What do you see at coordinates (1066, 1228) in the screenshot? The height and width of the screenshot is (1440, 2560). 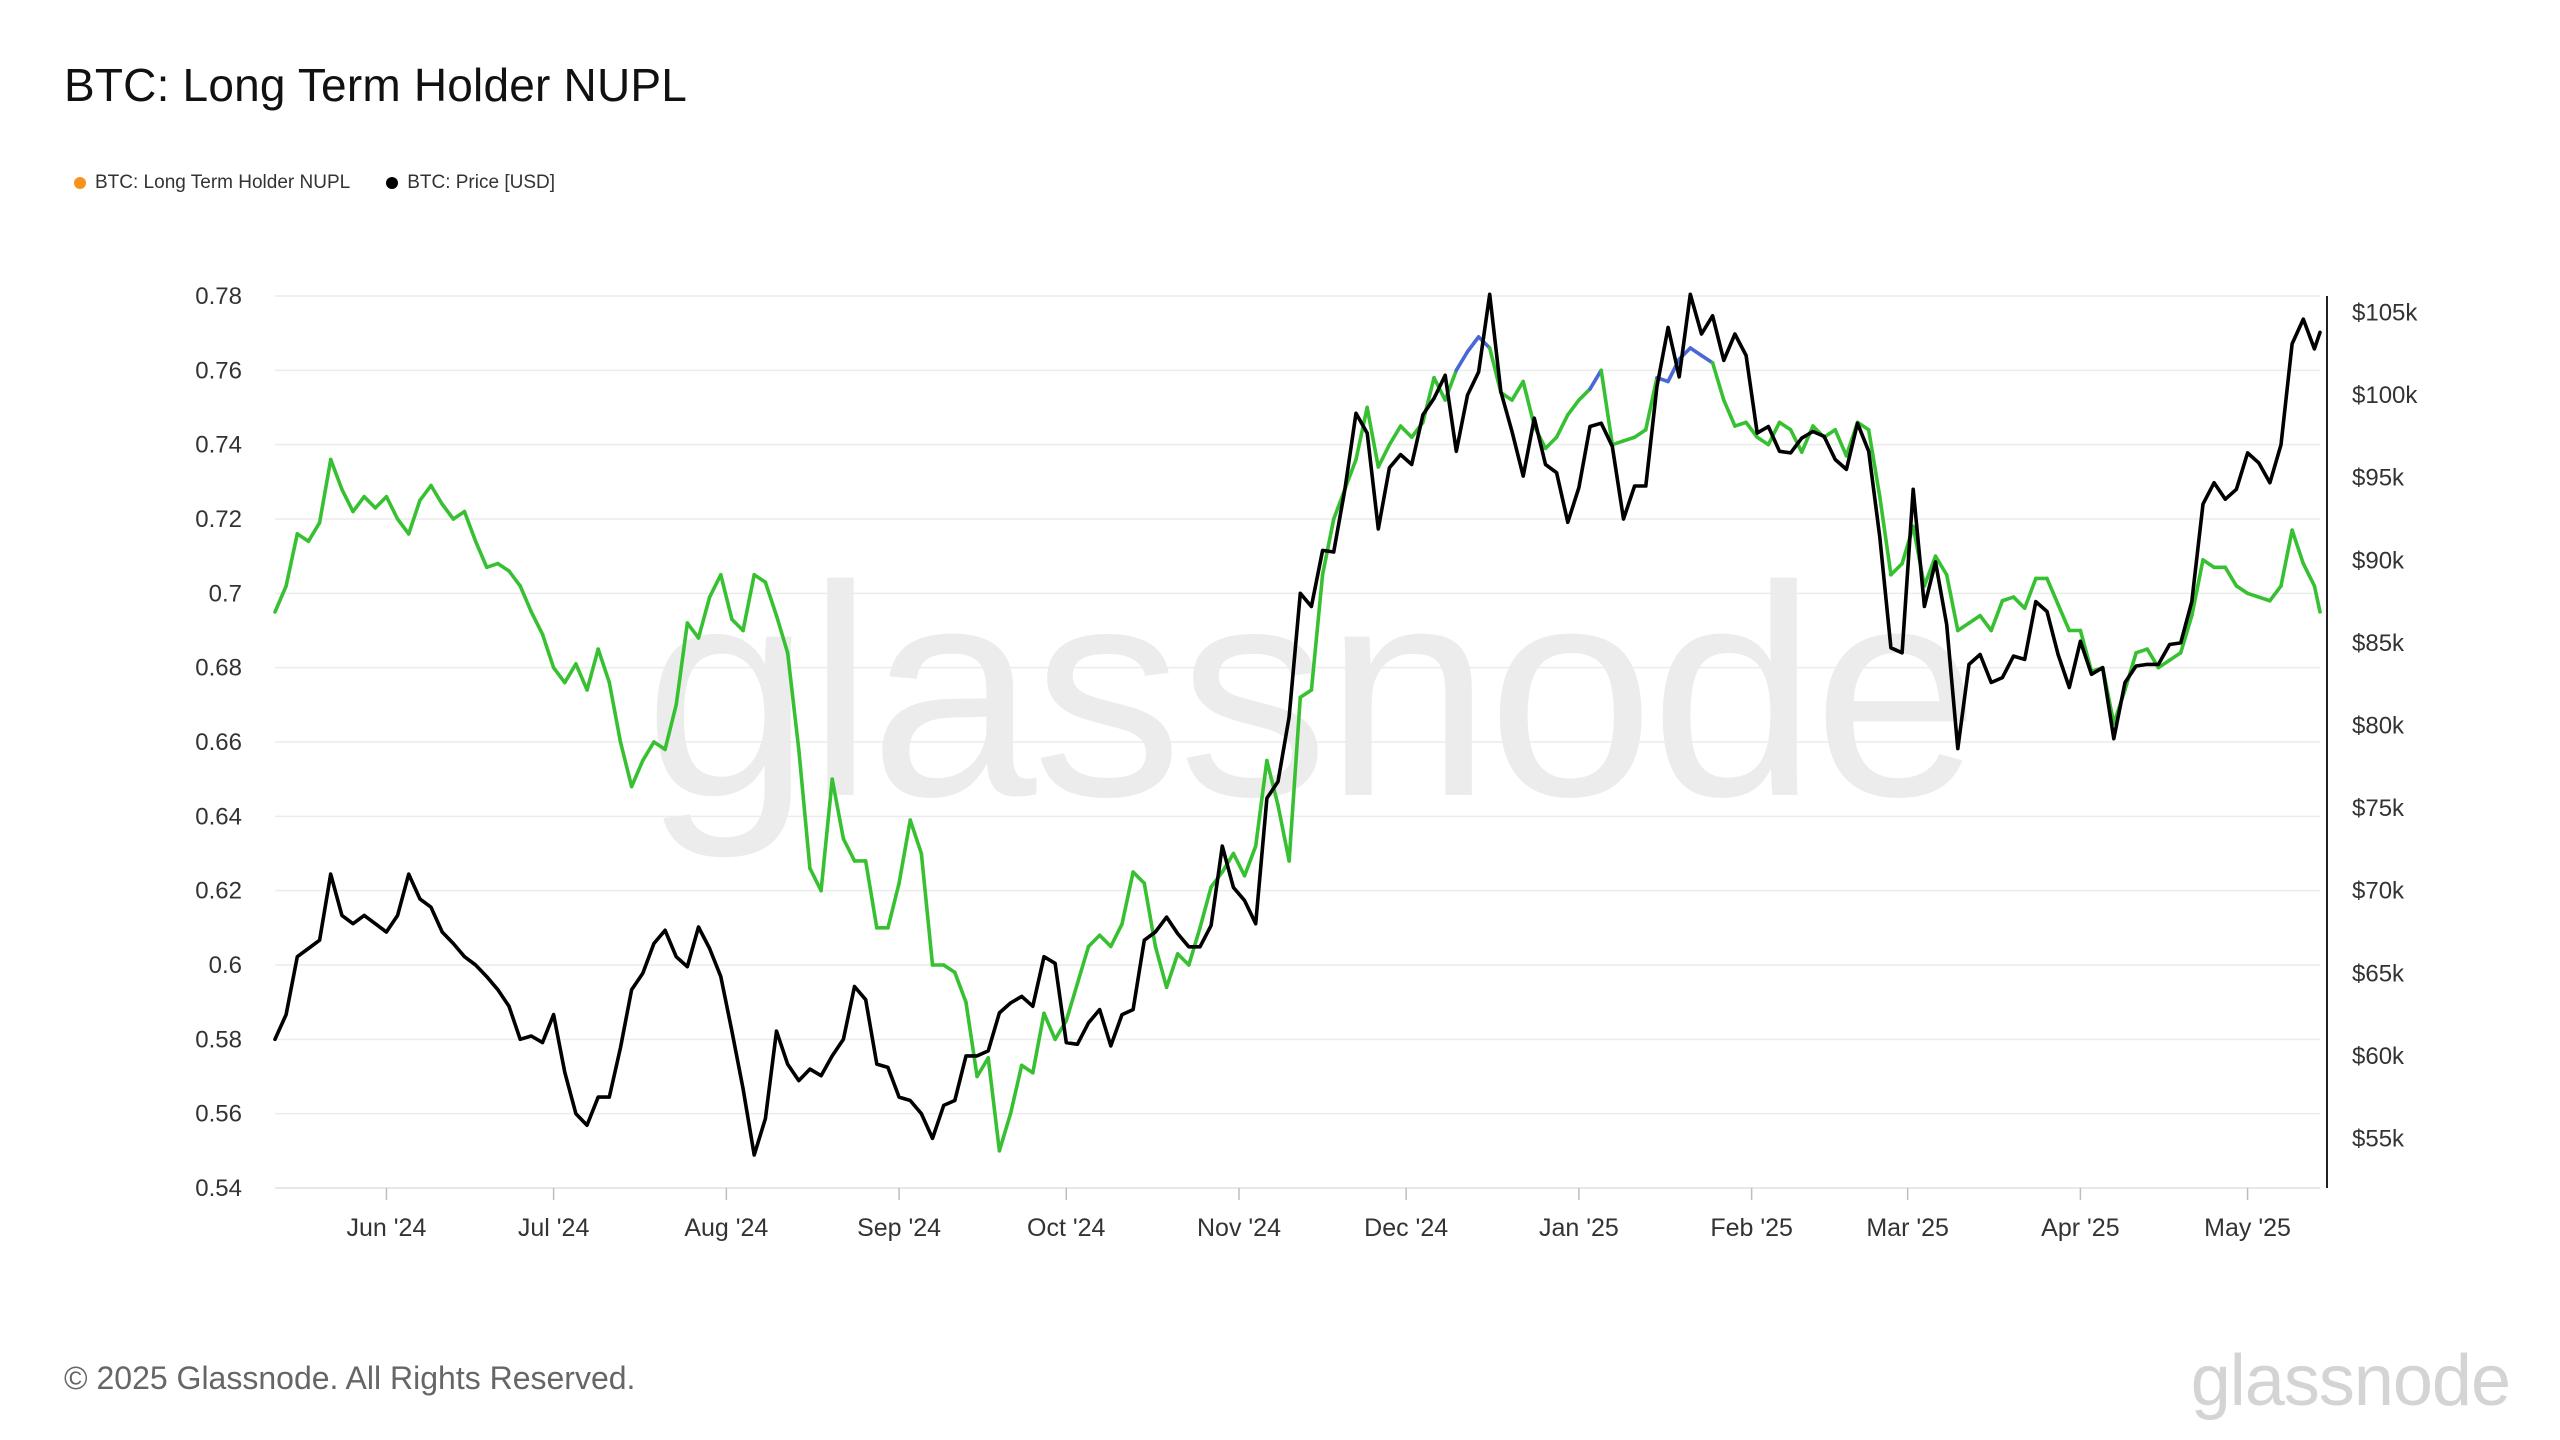 I see `x-tick-label: Oct '24` at bounding box center [1066, 1228].